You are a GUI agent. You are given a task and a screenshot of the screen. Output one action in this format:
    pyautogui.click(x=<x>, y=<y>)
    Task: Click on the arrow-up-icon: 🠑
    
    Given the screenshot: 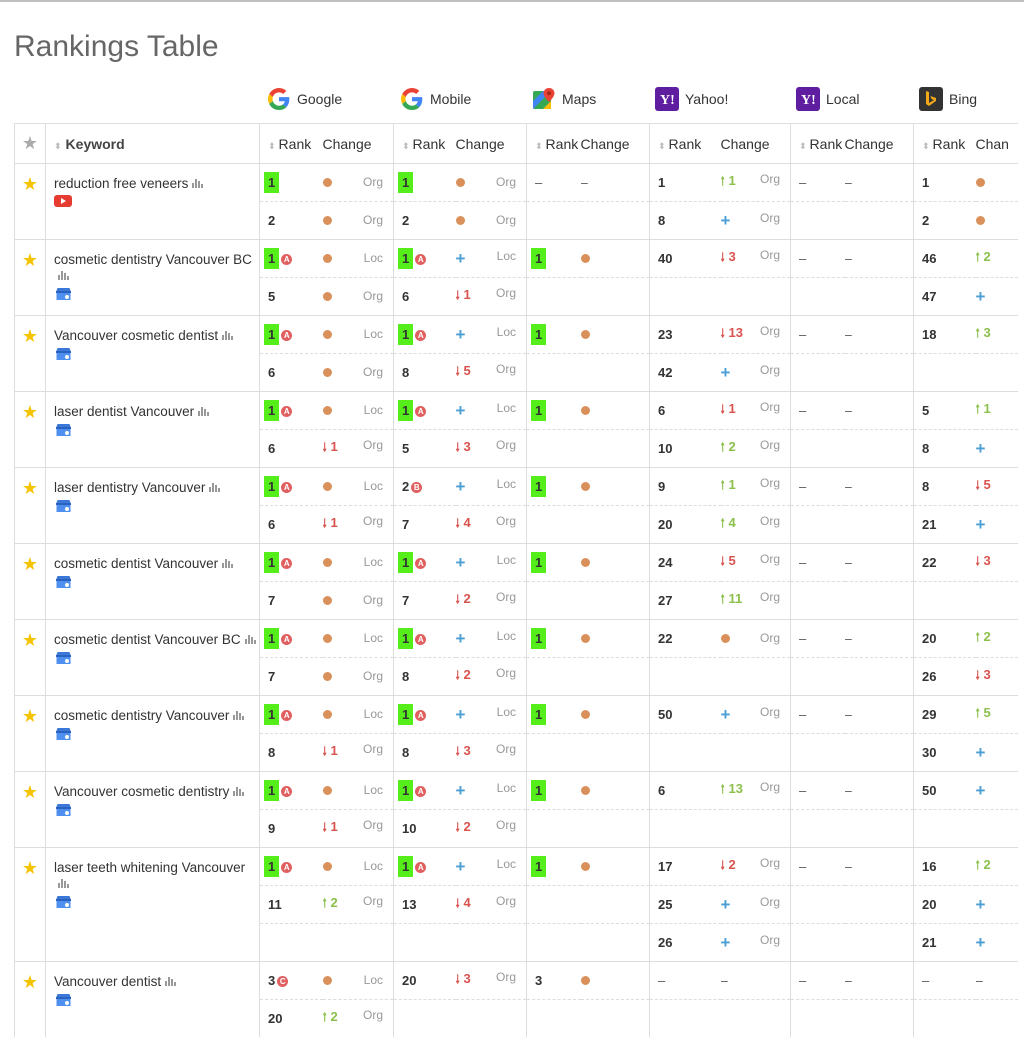 What is the action you would take?
    pyautogui.click(x=723, y=523)
    